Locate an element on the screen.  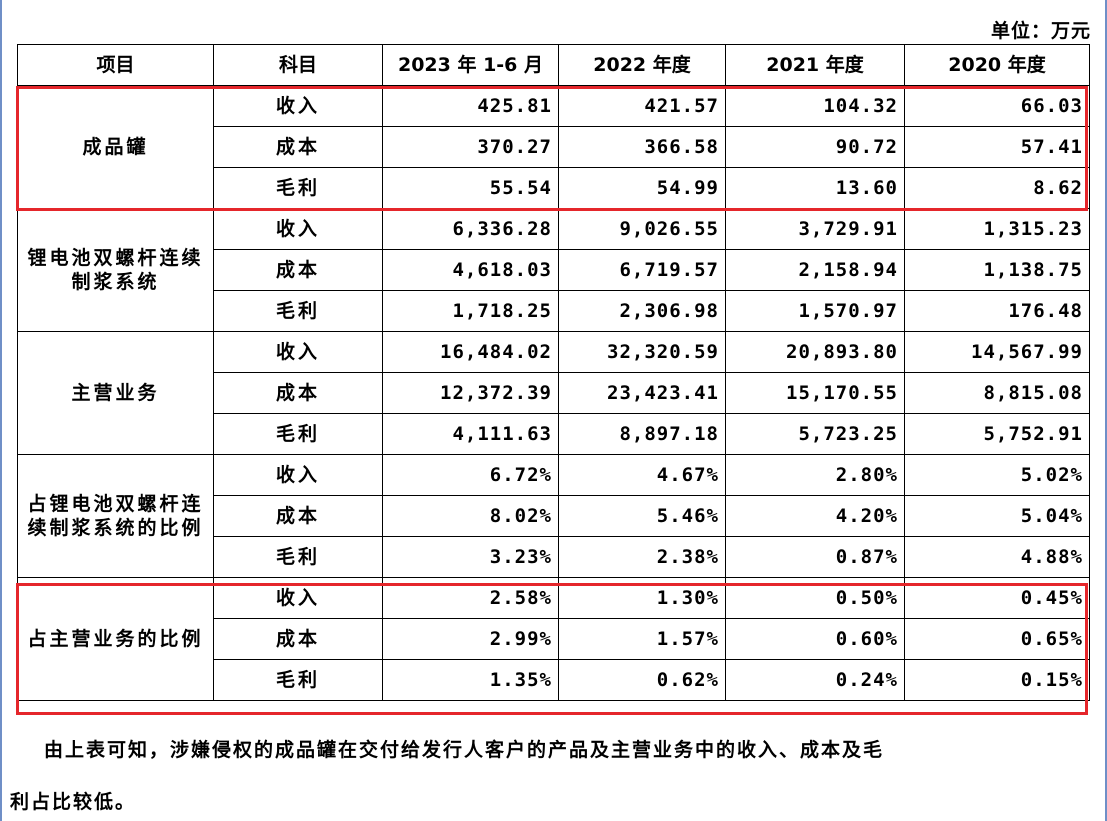
header-2021: 2021 年度 is located at coordinates (815, 65).